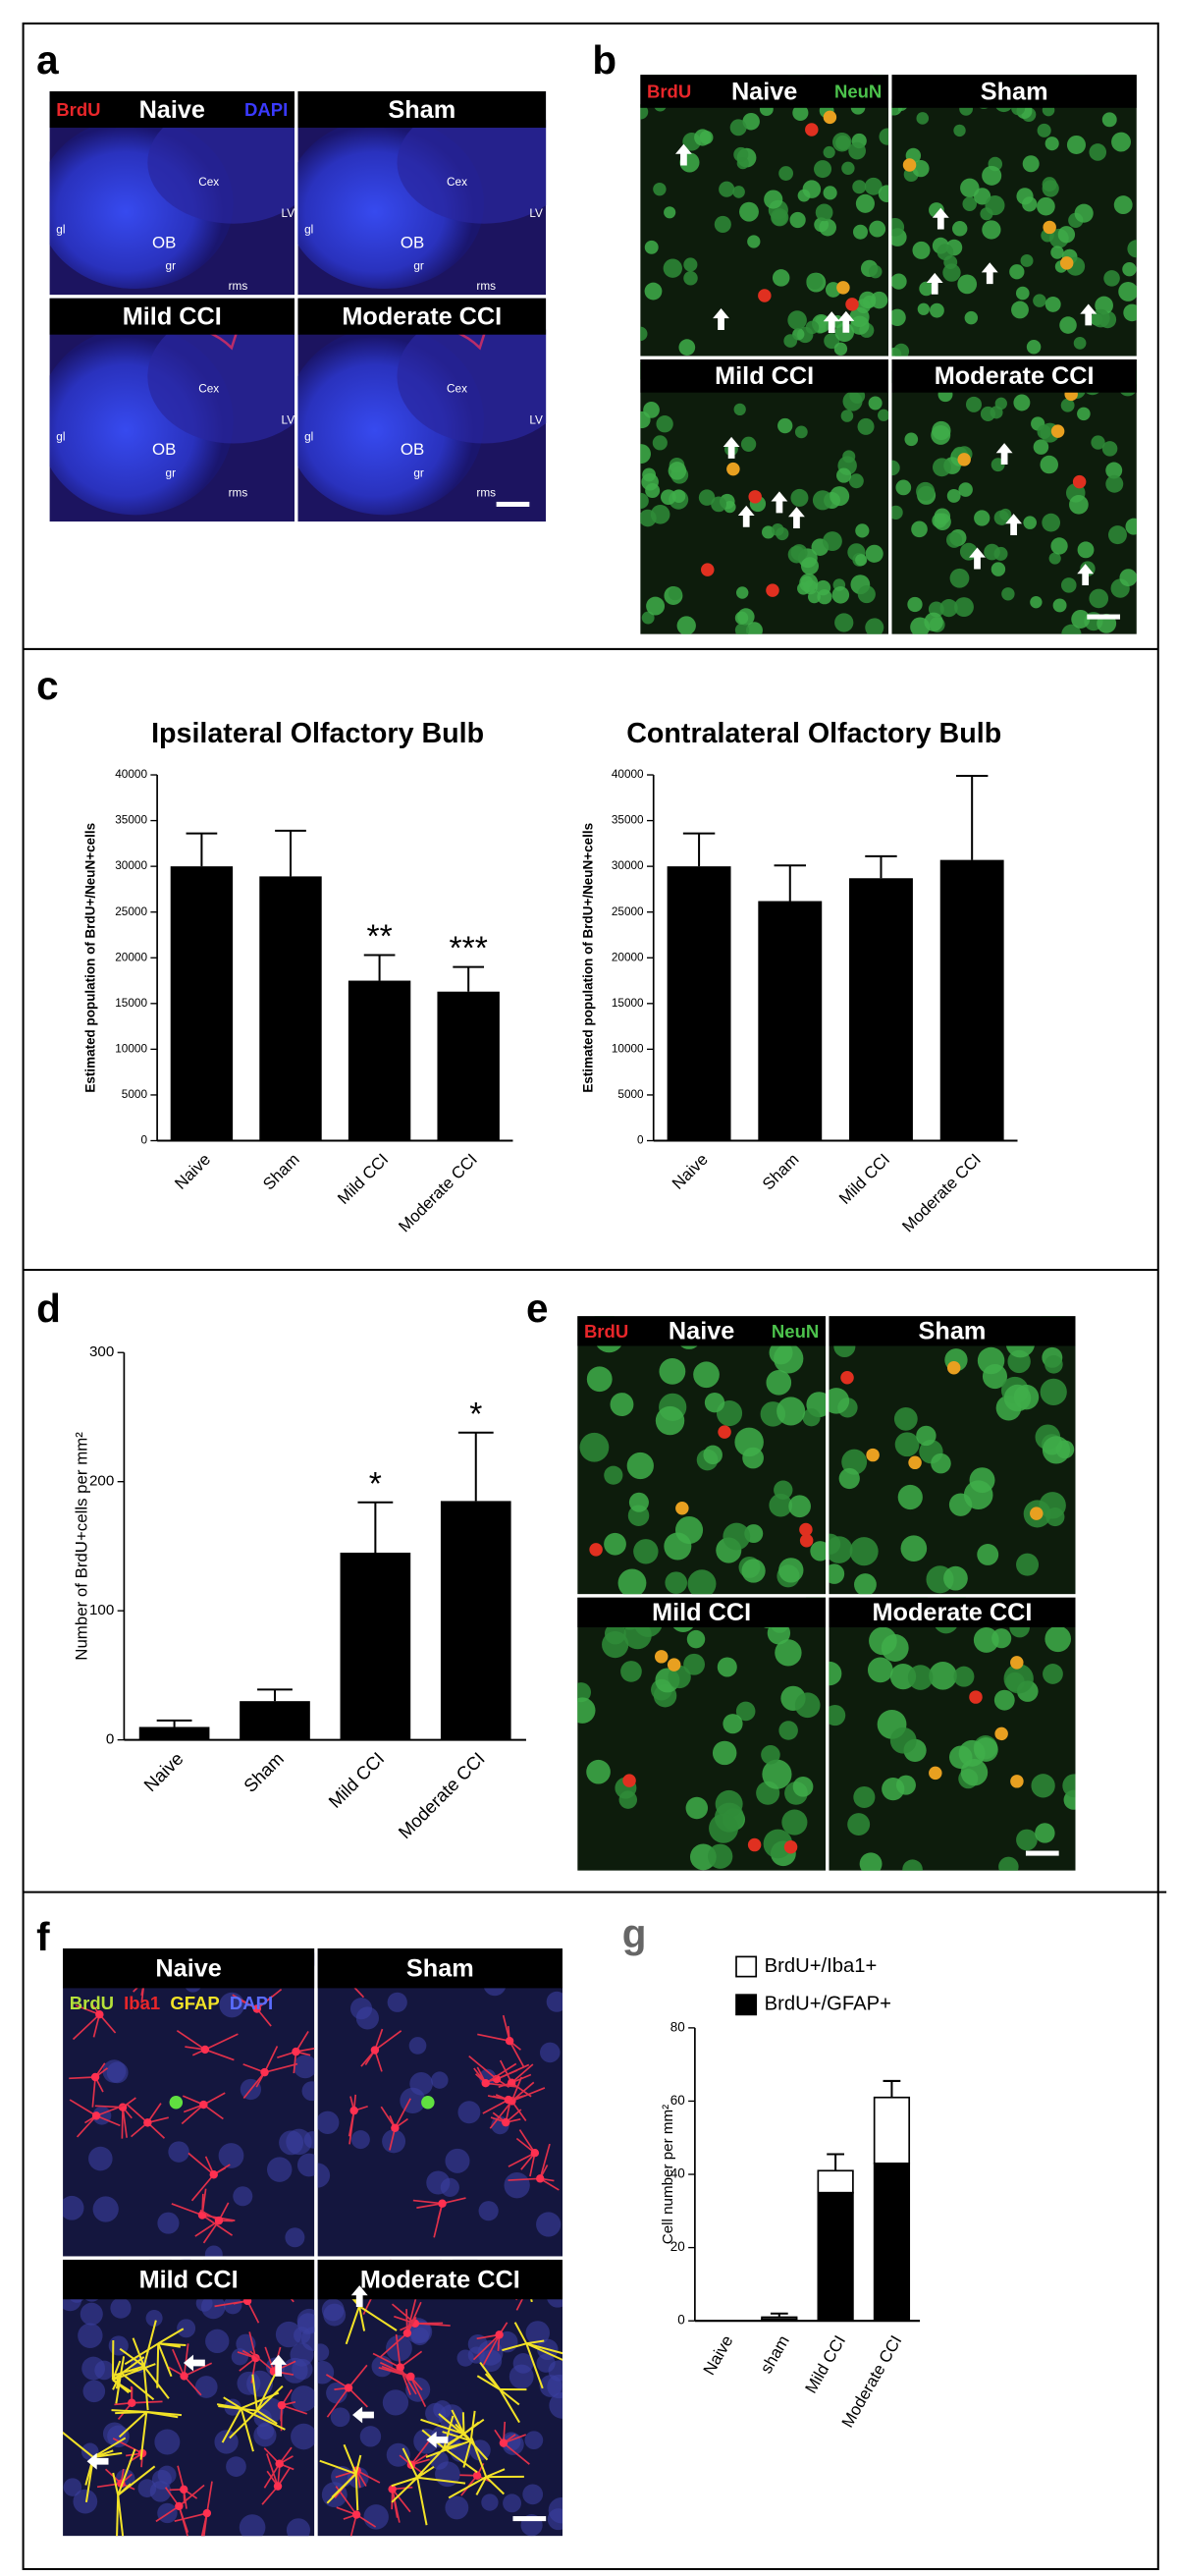 The height and width of the screenshot is (2576, 1178). I want to click on anatomy-label: Cex, so click(209, 388).